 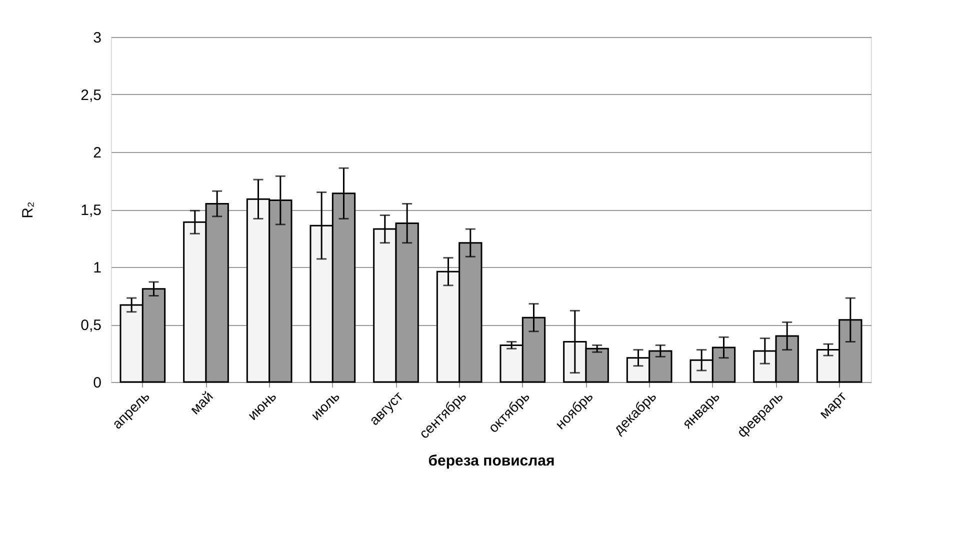 I want to click on x-tick-label: май, so click(x=201, y=403).